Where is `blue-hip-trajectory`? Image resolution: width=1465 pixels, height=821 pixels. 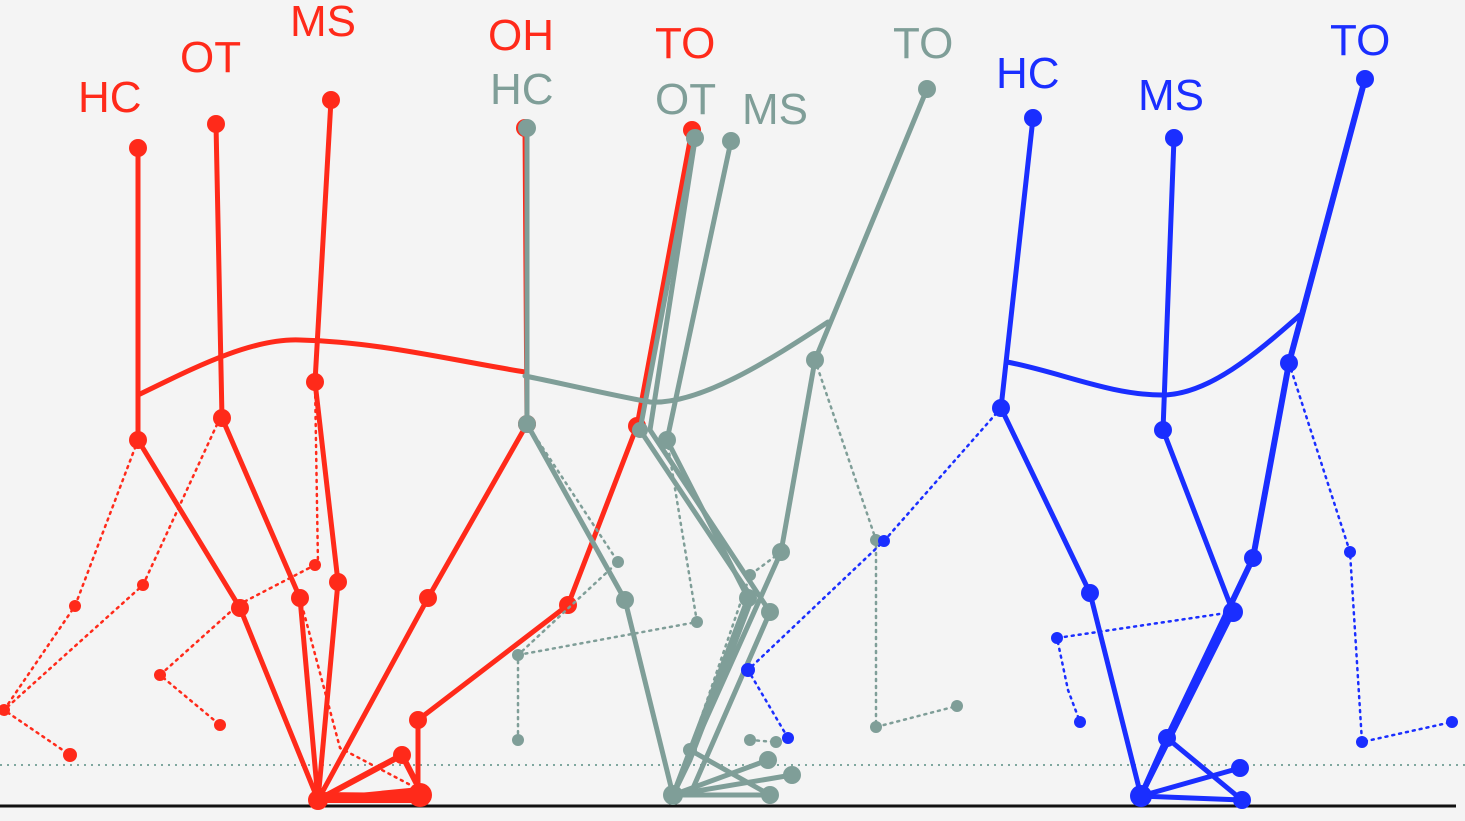 blue-hip-trajectory is located at coordinates (1153, 355).